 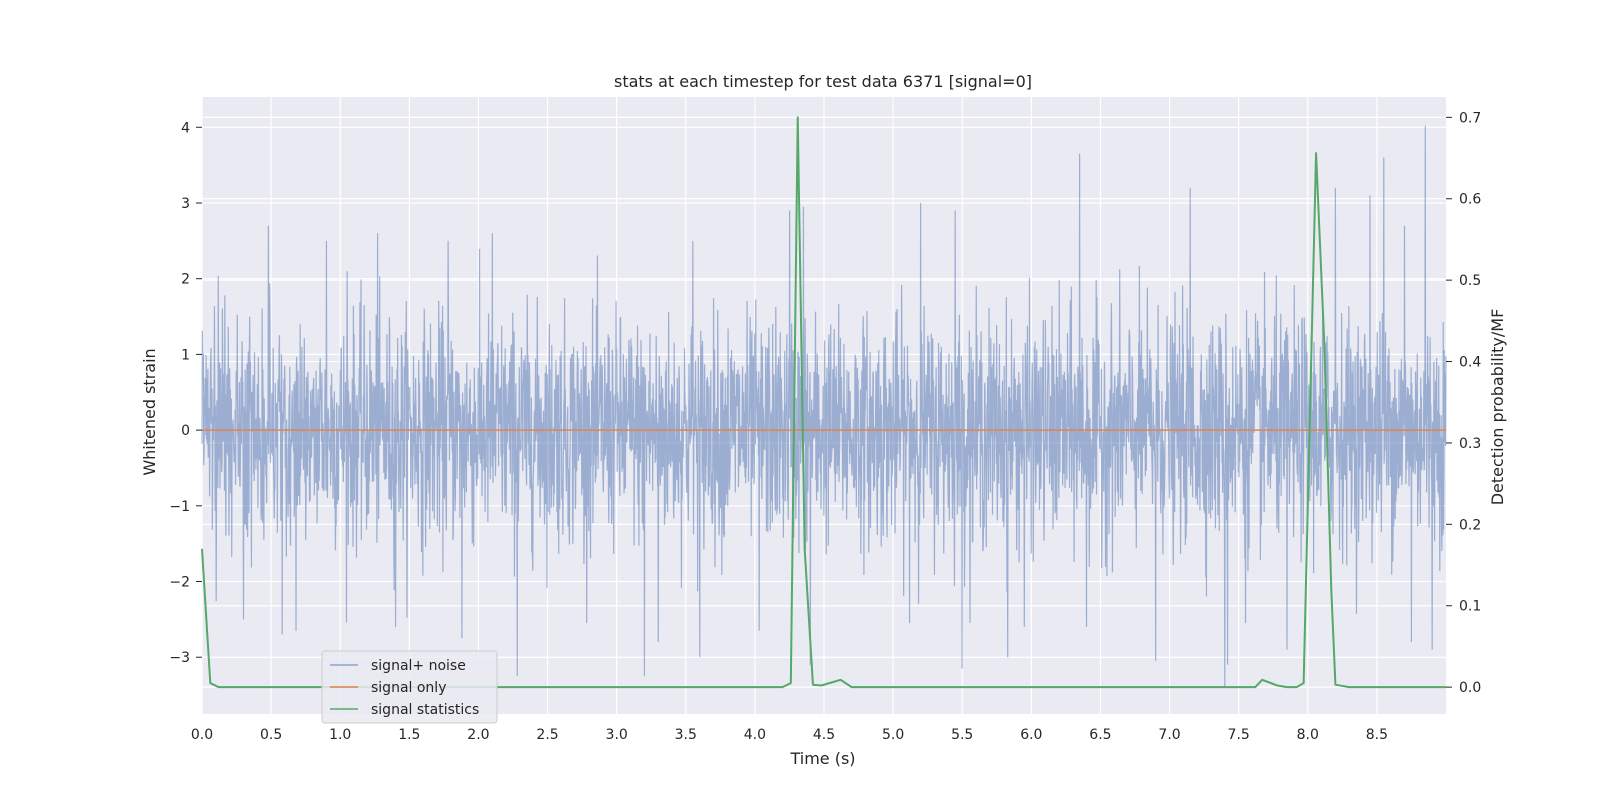 I want to click on y-axis-label: Whitened strain, so click(x=149, y=411).